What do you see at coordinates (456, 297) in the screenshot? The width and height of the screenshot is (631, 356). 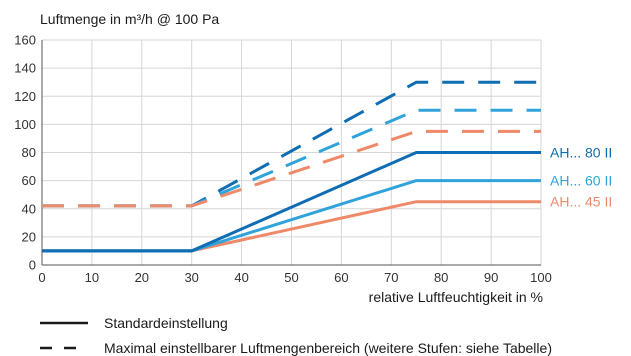 I see `x-axis-title: relative Luftfeuchtigkeit in %` at bounding box center [456, 297].